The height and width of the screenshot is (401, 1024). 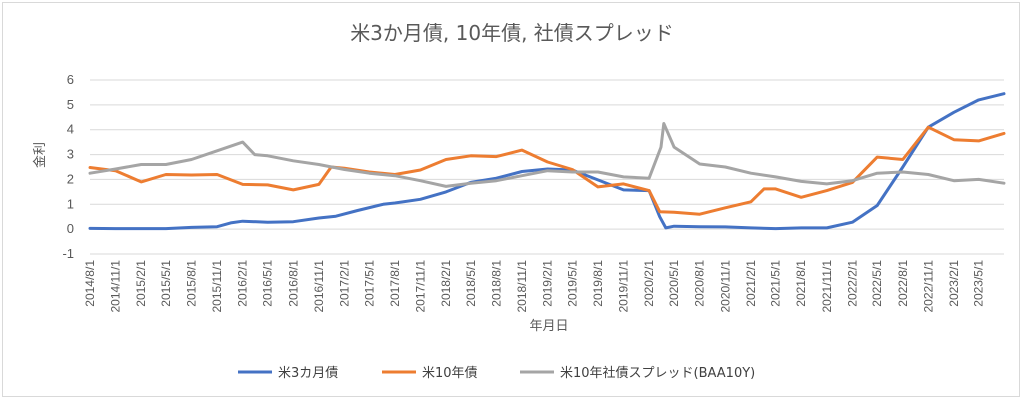 I want to click on x-tick-label: 2019/8/1, so click(x=598, y=283).